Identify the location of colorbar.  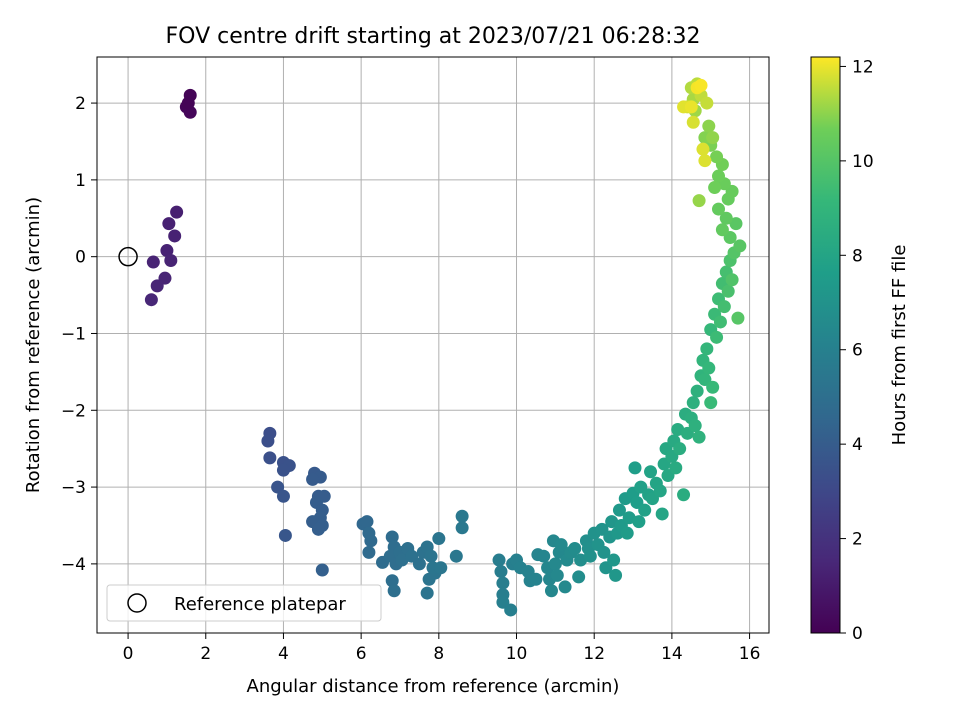
(825, 345).